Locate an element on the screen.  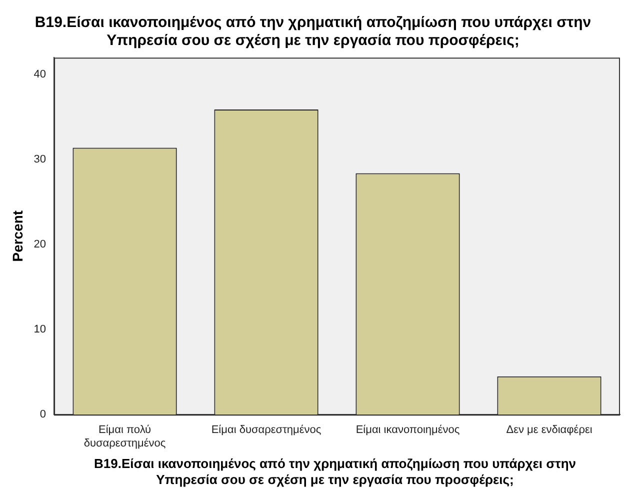
y-tick-label: 30 is located at coordinates (40, 160).